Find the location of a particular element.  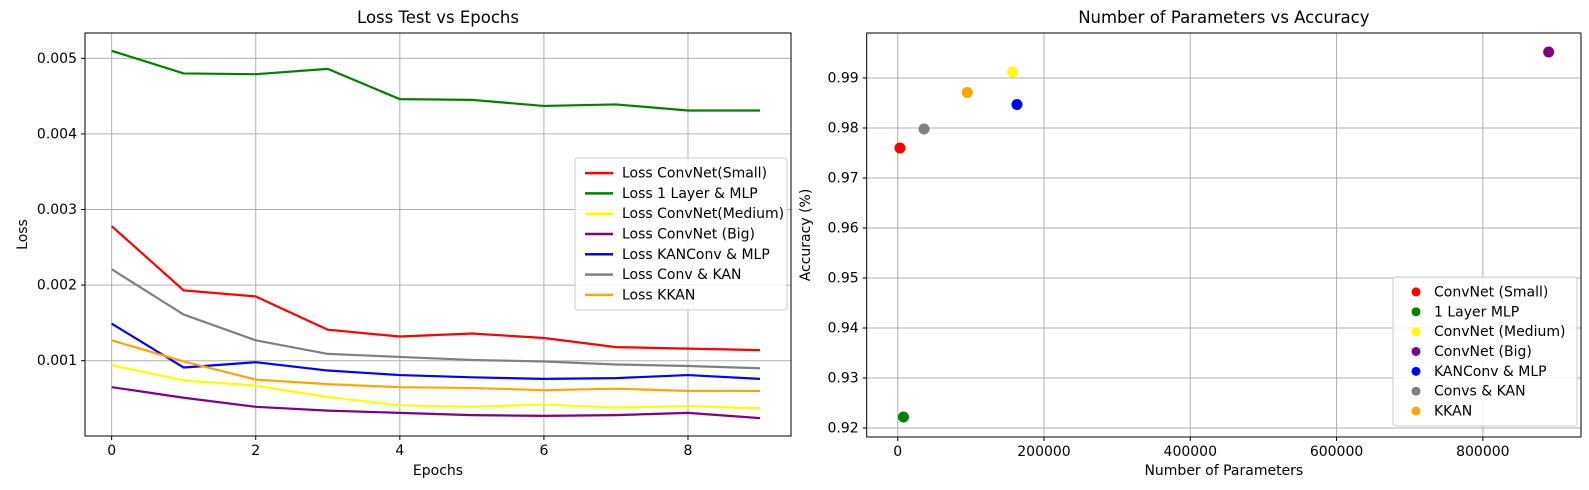

legend-entry-4: KANConv & MLP is located at coordinates (1479, 372).